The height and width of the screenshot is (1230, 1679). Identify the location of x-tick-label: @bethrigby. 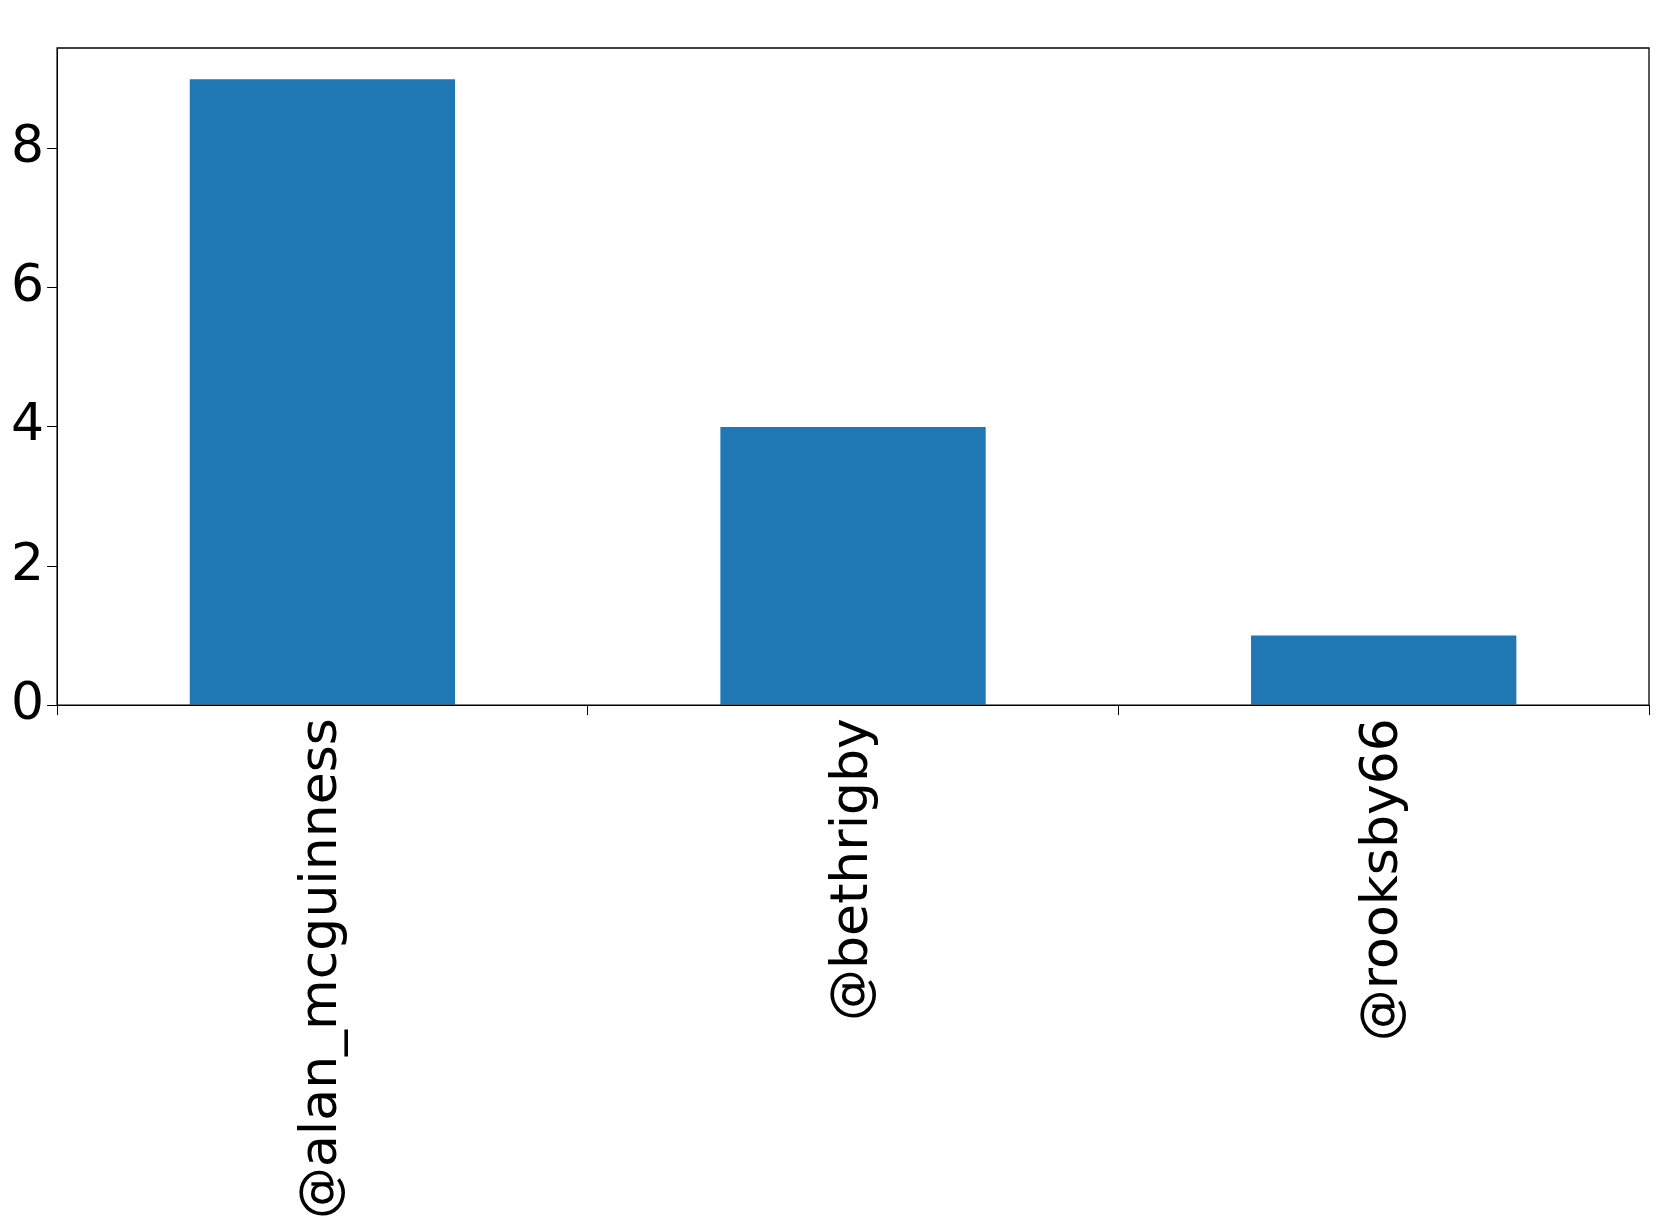
(848, 870).